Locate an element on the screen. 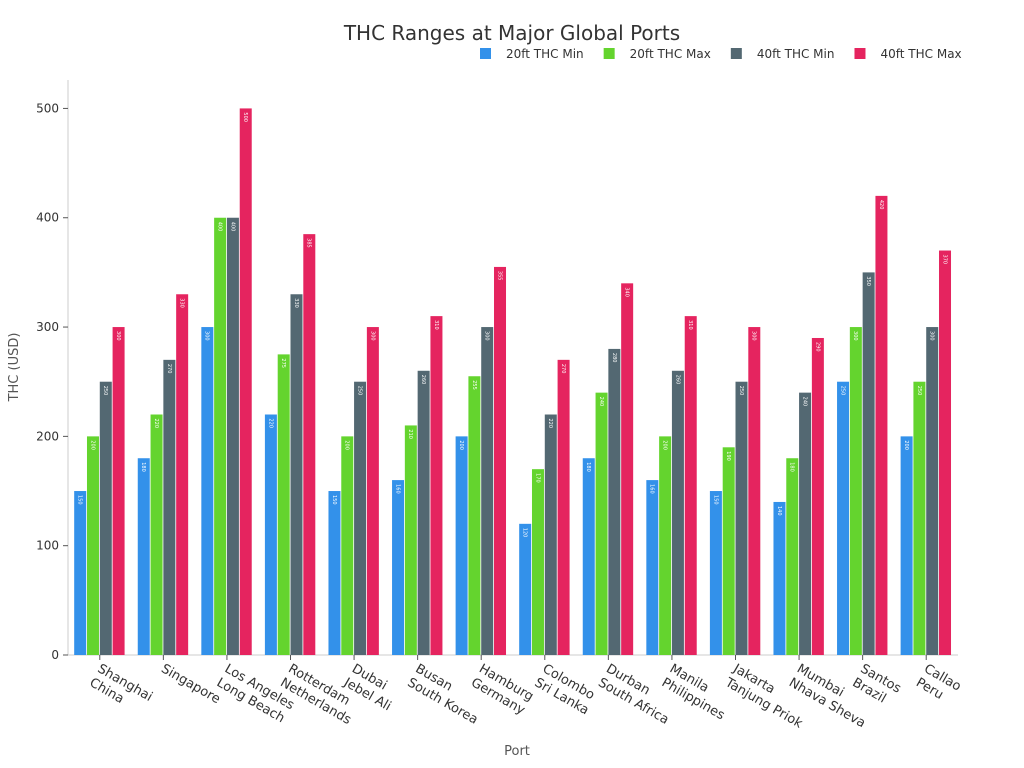  value-label: 370 is located at coordinates (944, 260).